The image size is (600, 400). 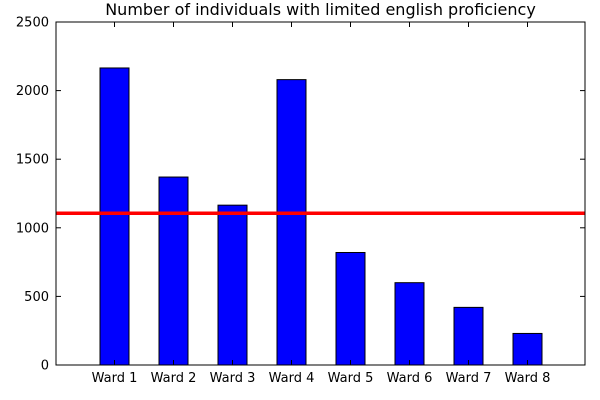 What do you see at coordinates (115, 378) in the screenshot?
I see `x-tick-label: Ward 1` at bounding box center [115, 378].